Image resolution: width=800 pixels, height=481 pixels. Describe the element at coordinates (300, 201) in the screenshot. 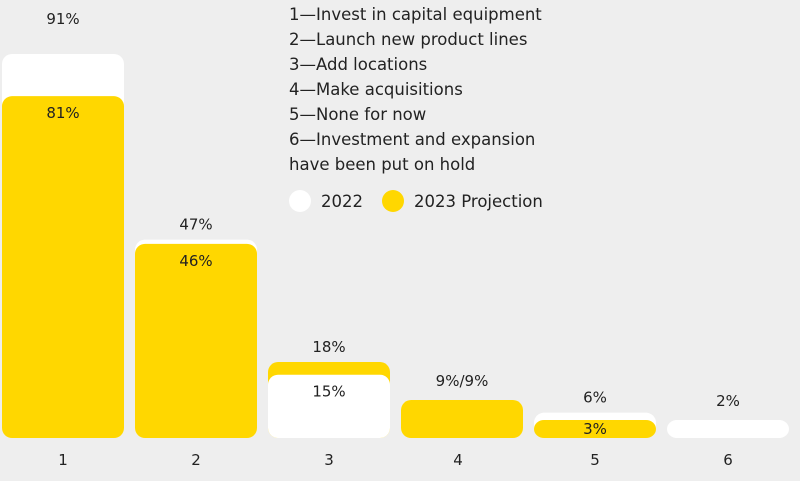

I see `series-swatch-2022` at that location.